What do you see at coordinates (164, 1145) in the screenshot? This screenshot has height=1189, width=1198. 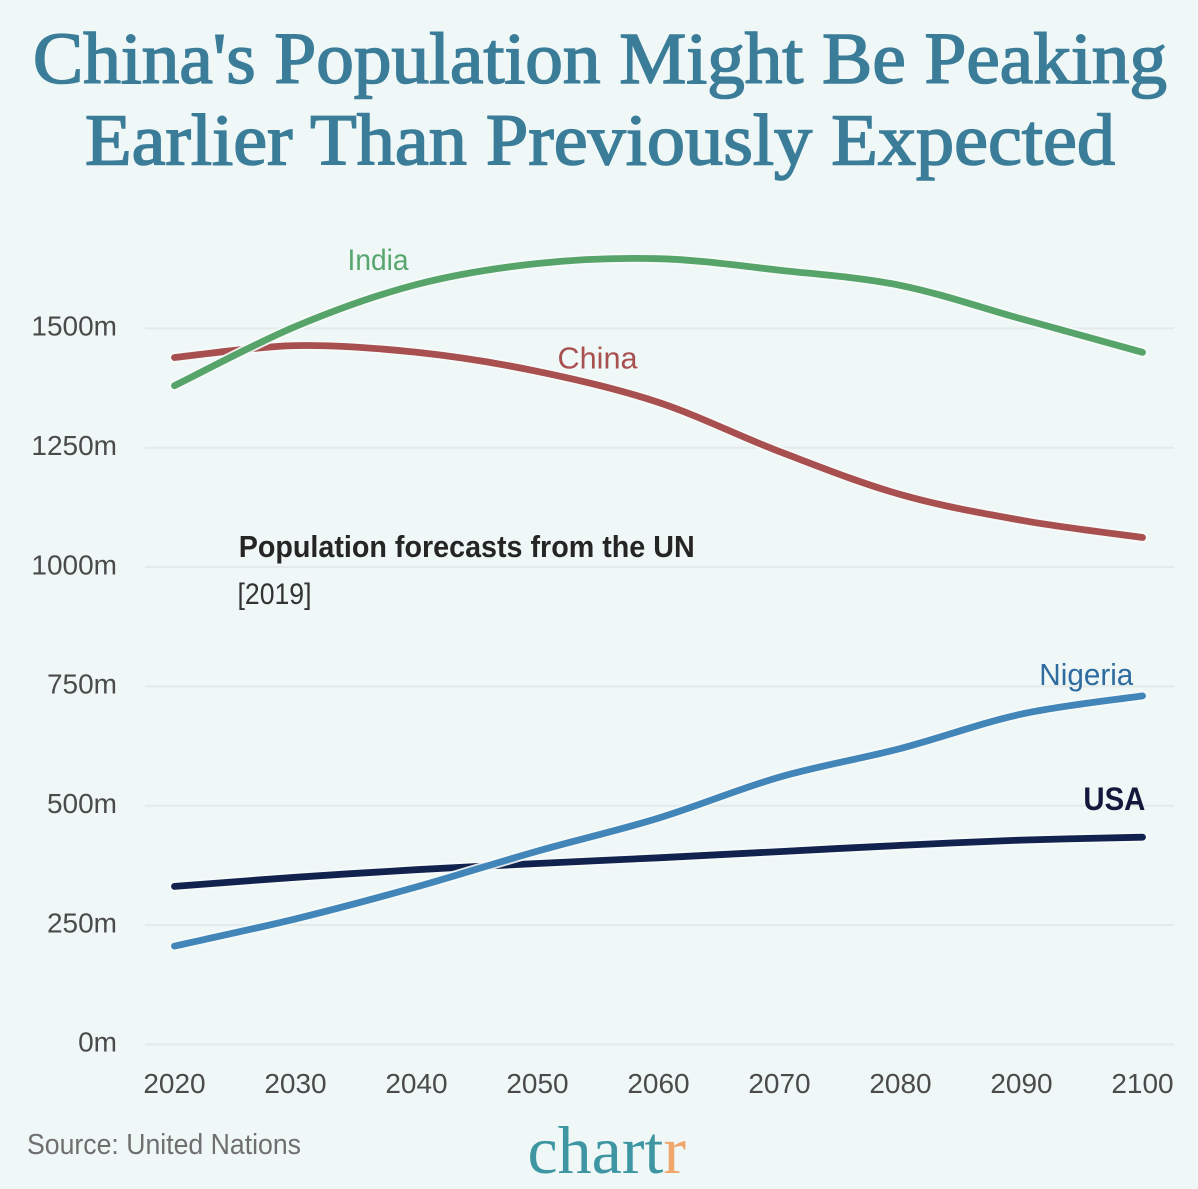 I see `svg-text: Source: United Nations` at bounding box center [164, 1145].